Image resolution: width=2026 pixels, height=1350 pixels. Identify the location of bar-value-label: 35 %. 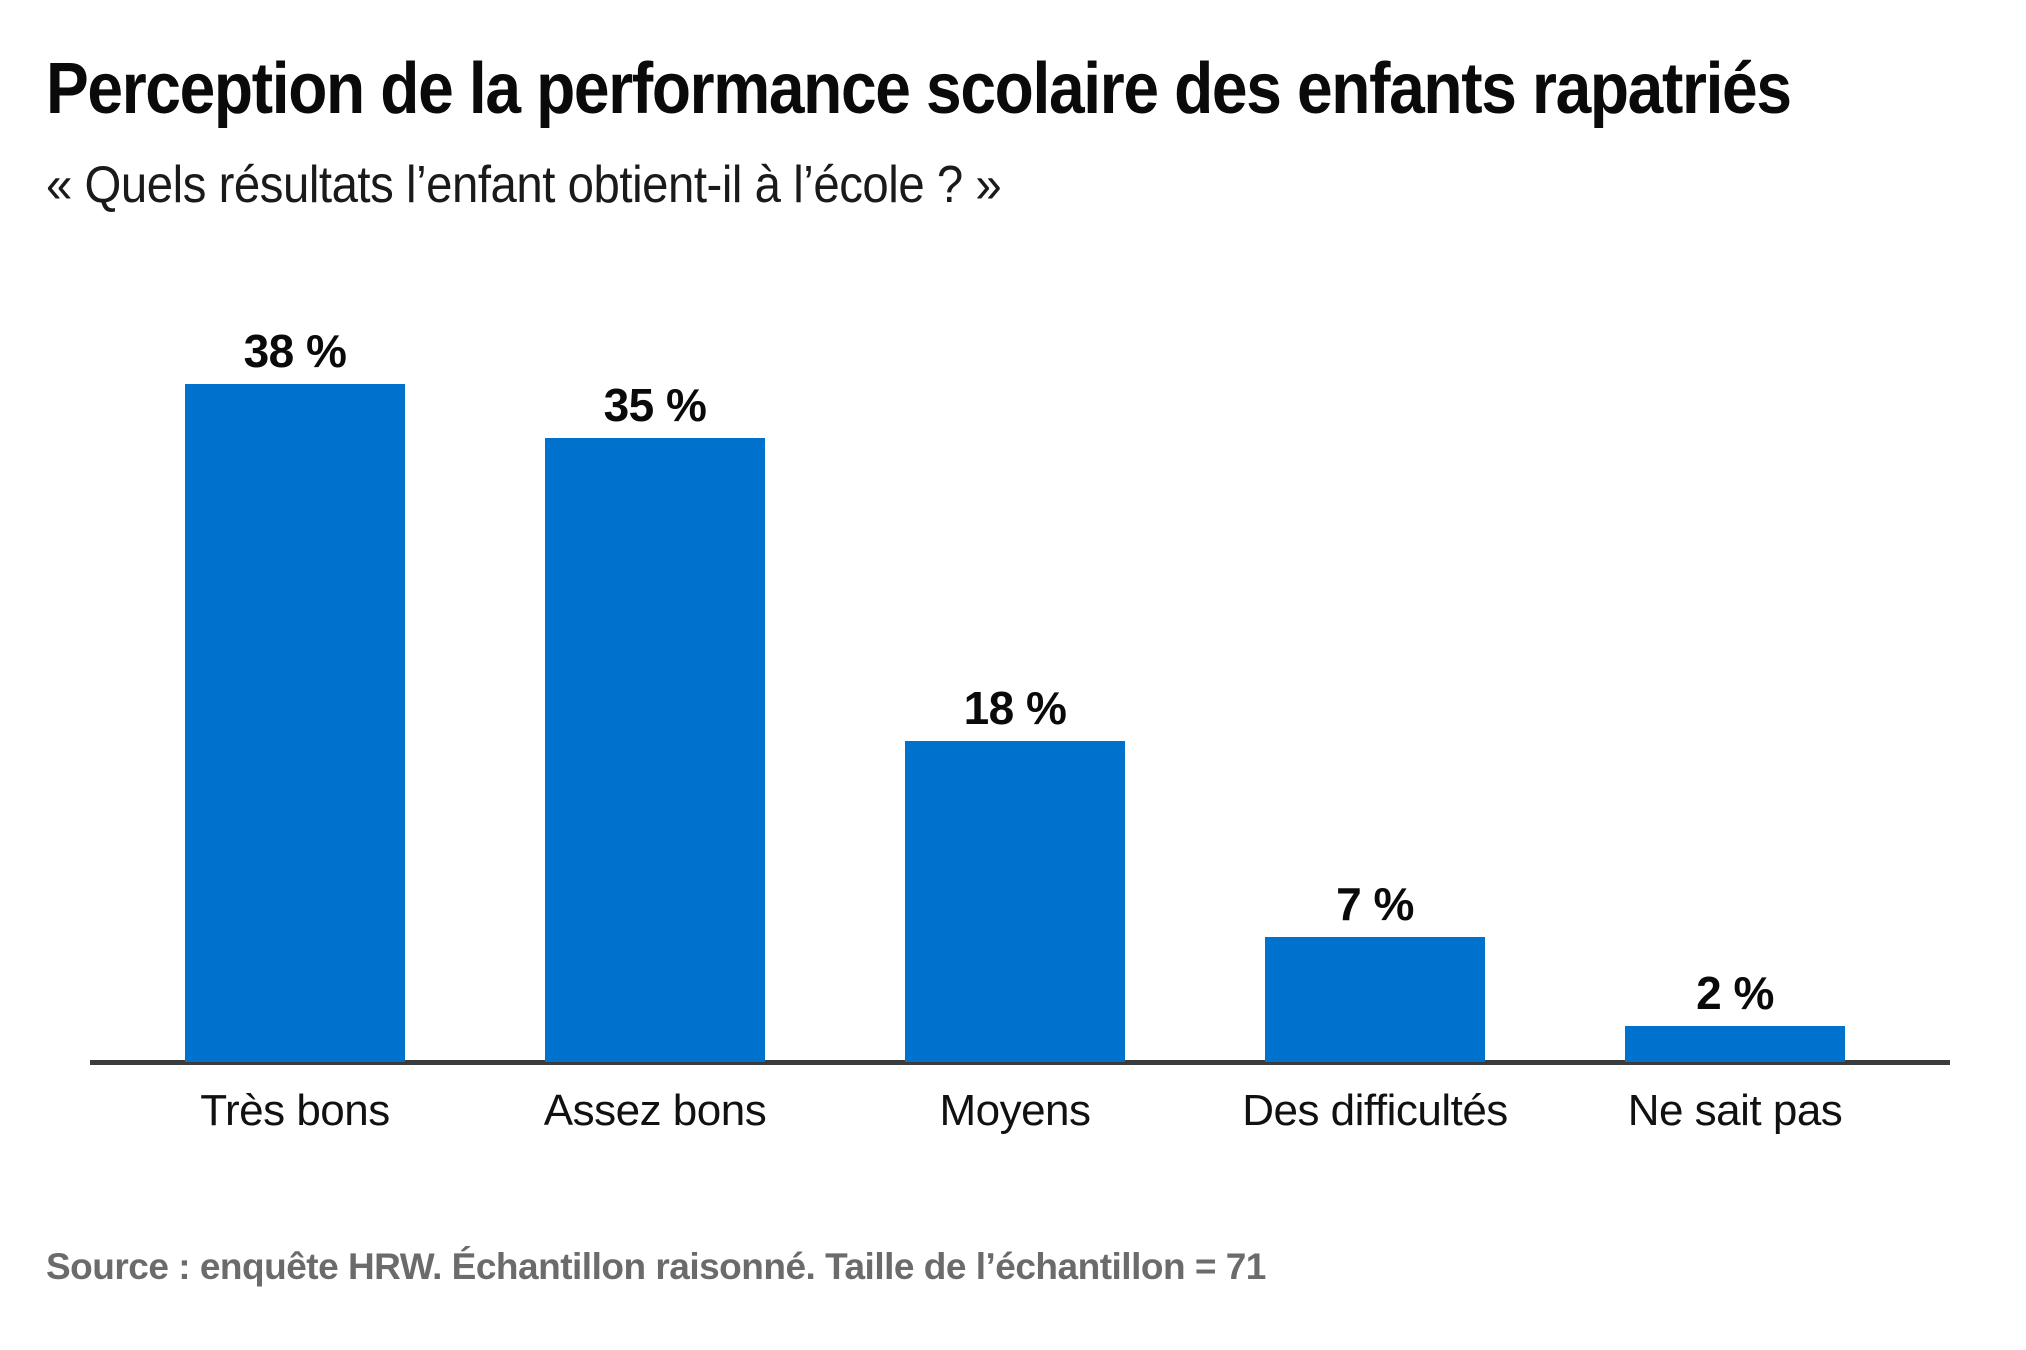
(655, 405).